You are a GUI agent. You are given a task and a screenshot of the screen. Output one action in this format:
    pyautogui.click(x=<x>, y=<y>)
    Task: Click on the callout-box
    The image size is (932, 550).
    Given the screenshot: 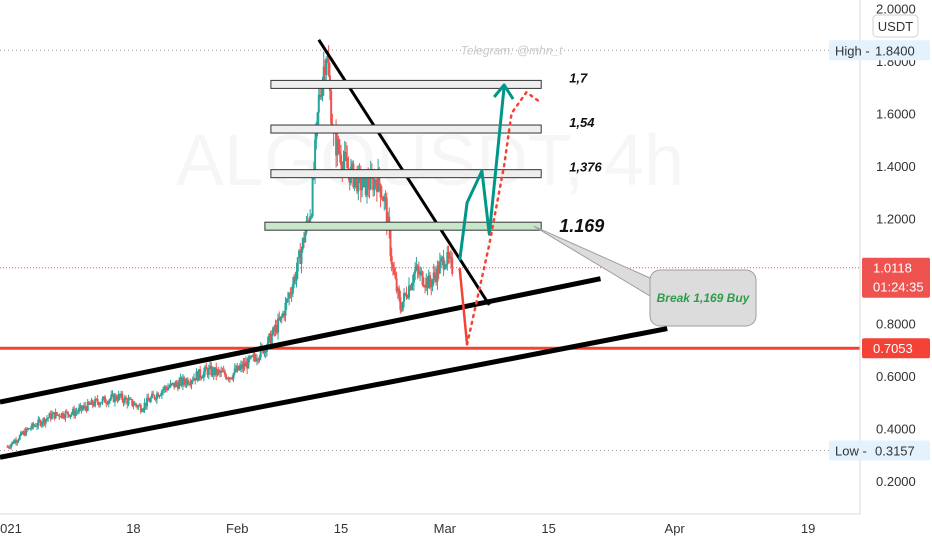 What is the action you would take?
    pyautogui.click(x=703, y=298)
    